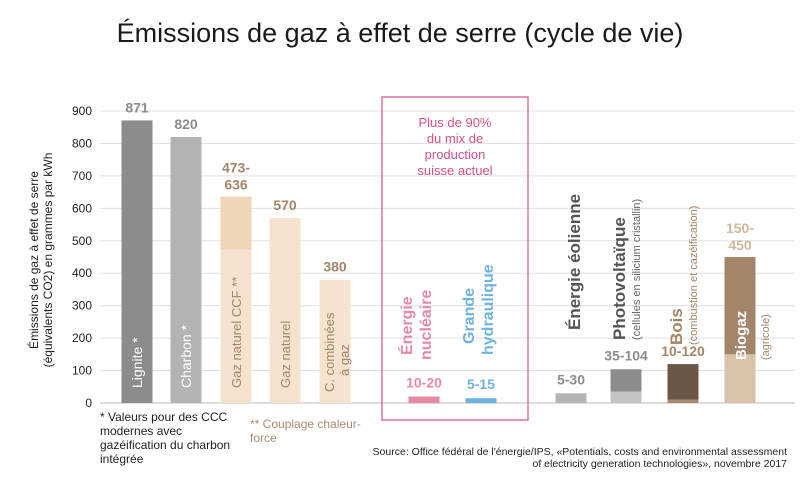 This screenshot has height=483, width=800. Describe the element at coordinates (82, 176) in the screenshot. I see `y-tick-label: 700` at that location.